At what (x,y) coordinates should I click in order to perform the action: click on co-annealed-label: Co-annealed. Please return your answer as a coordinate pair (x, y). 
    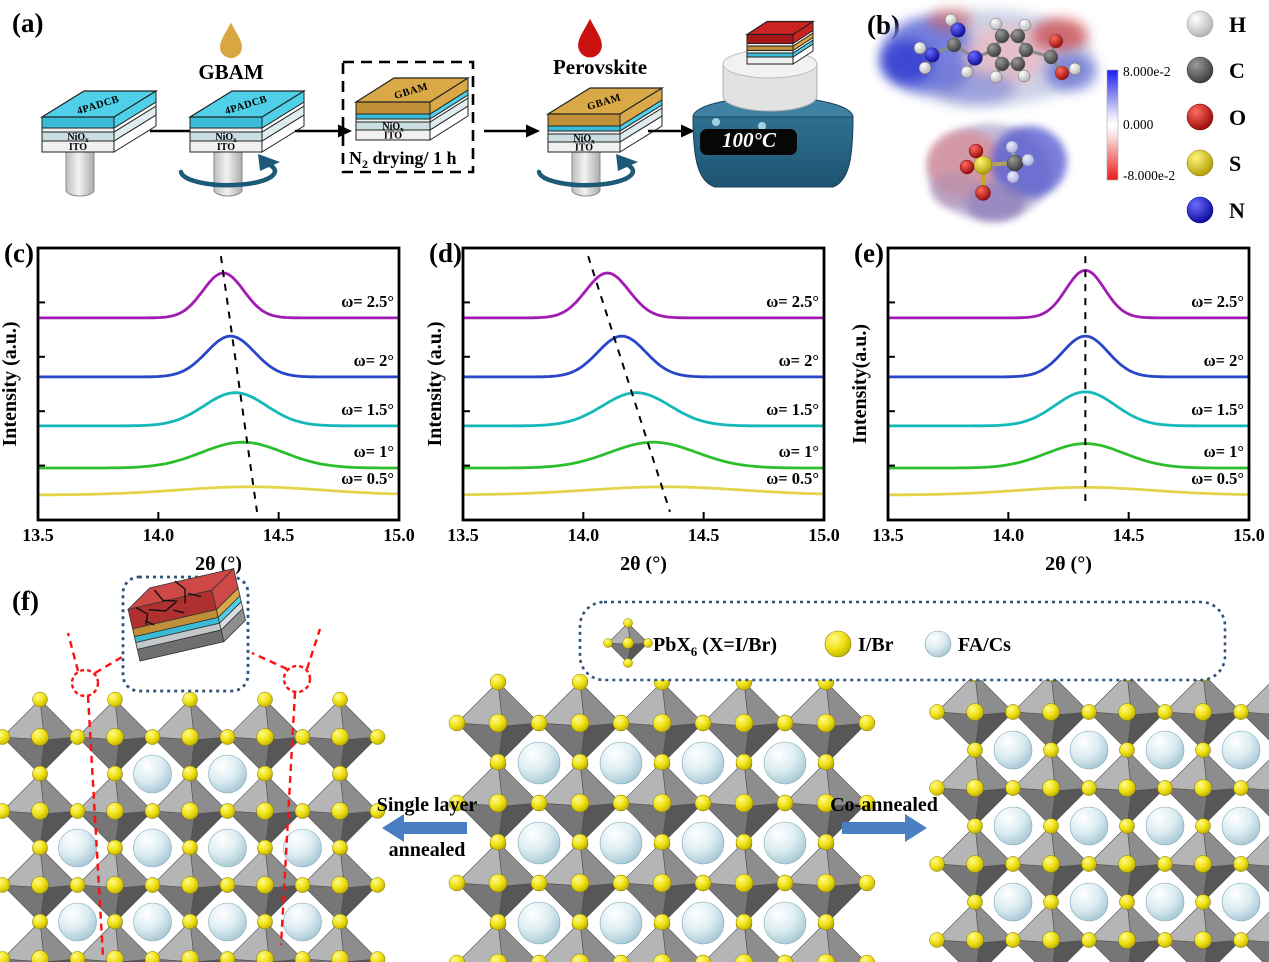
    Looking at the image, I should click on (884, 805).